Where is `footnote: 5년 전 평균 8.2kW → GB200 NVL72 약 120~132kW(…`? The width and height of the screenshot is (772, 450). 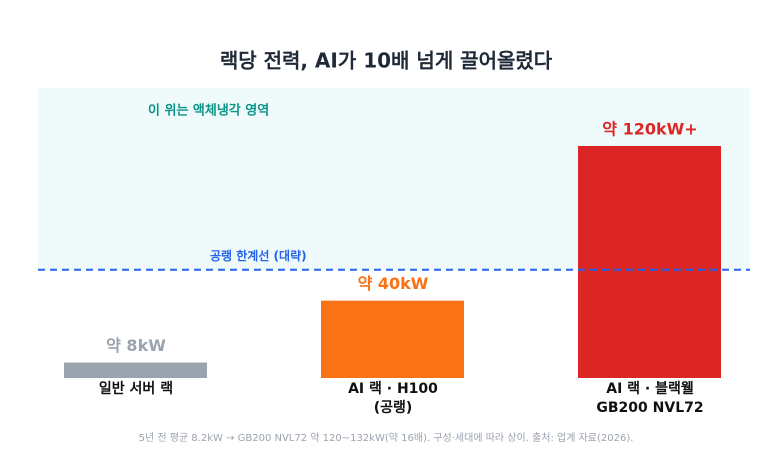
footnote: 5년 전 평균 8.2kW → GB200 NVL72 약 120~132kW(… is located at coordinates (386, 437).